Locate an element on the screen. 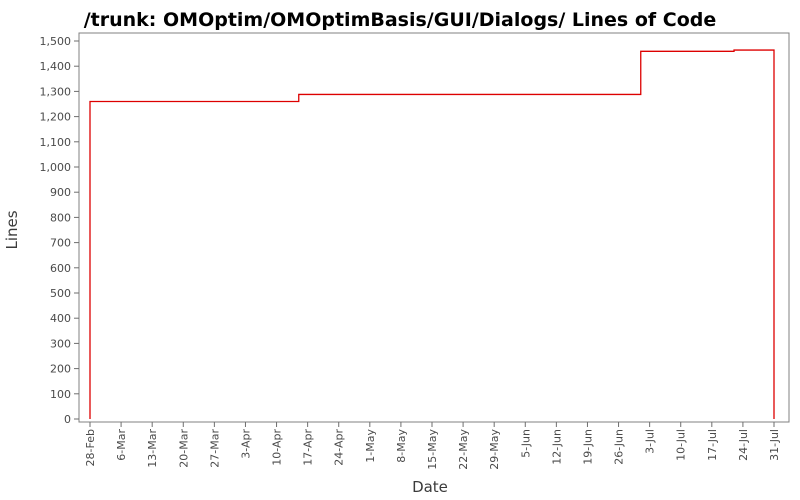 This screenshot has height=500, width=800. x-tick-label: 10-Apr is located at coordinates (277, 447).